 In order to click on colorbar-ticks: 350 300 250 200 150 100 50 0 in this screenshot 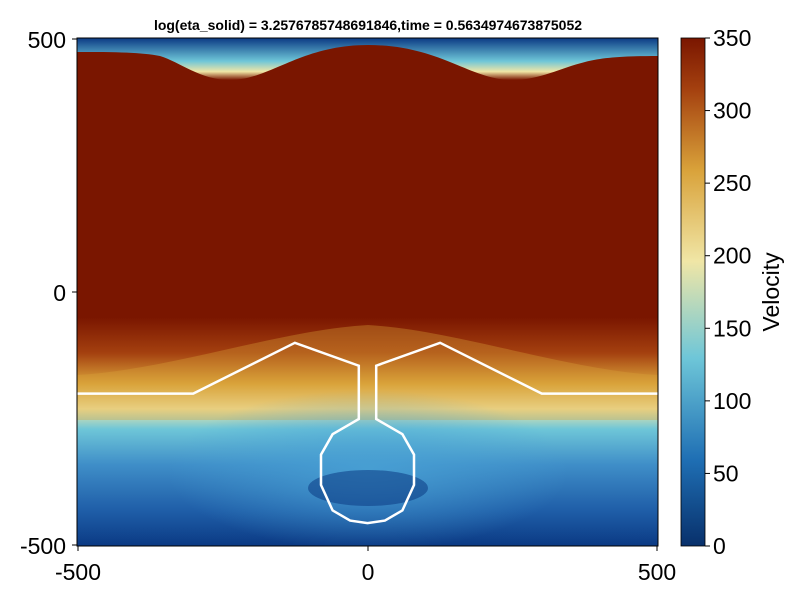, I will do `click(728, 292)`.